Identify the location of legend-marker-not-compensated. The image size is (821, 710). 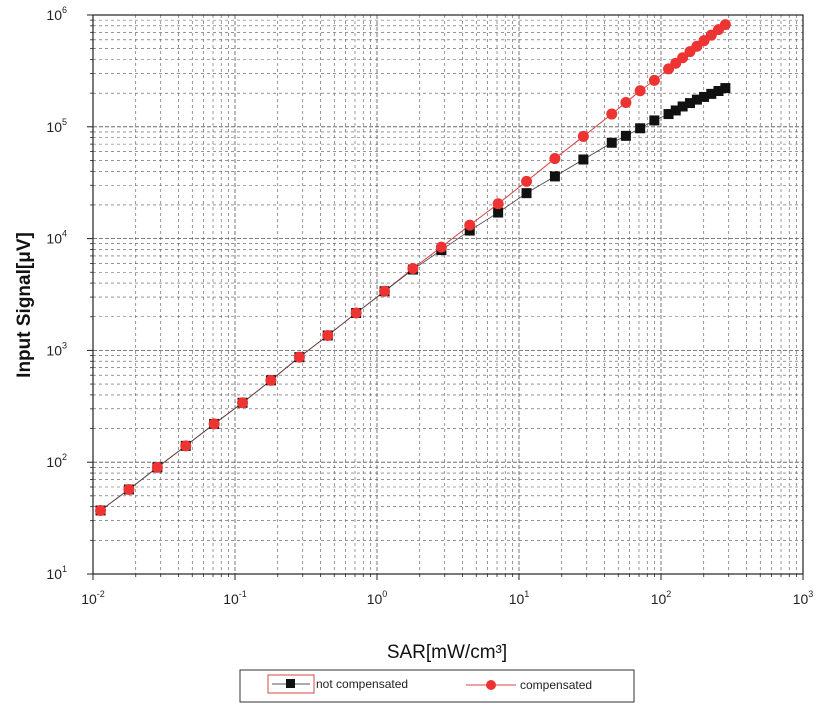
(290, 683).